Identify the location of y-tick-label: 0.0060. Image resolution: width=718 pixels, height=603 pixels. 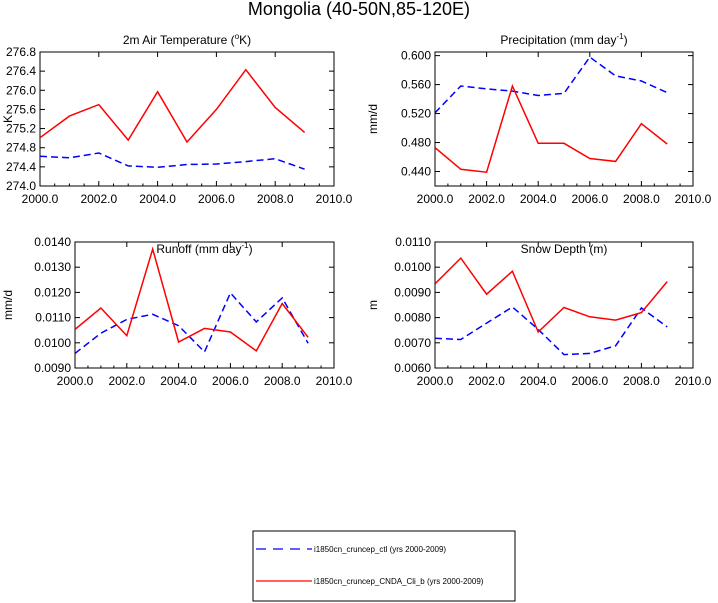
(412, 368).